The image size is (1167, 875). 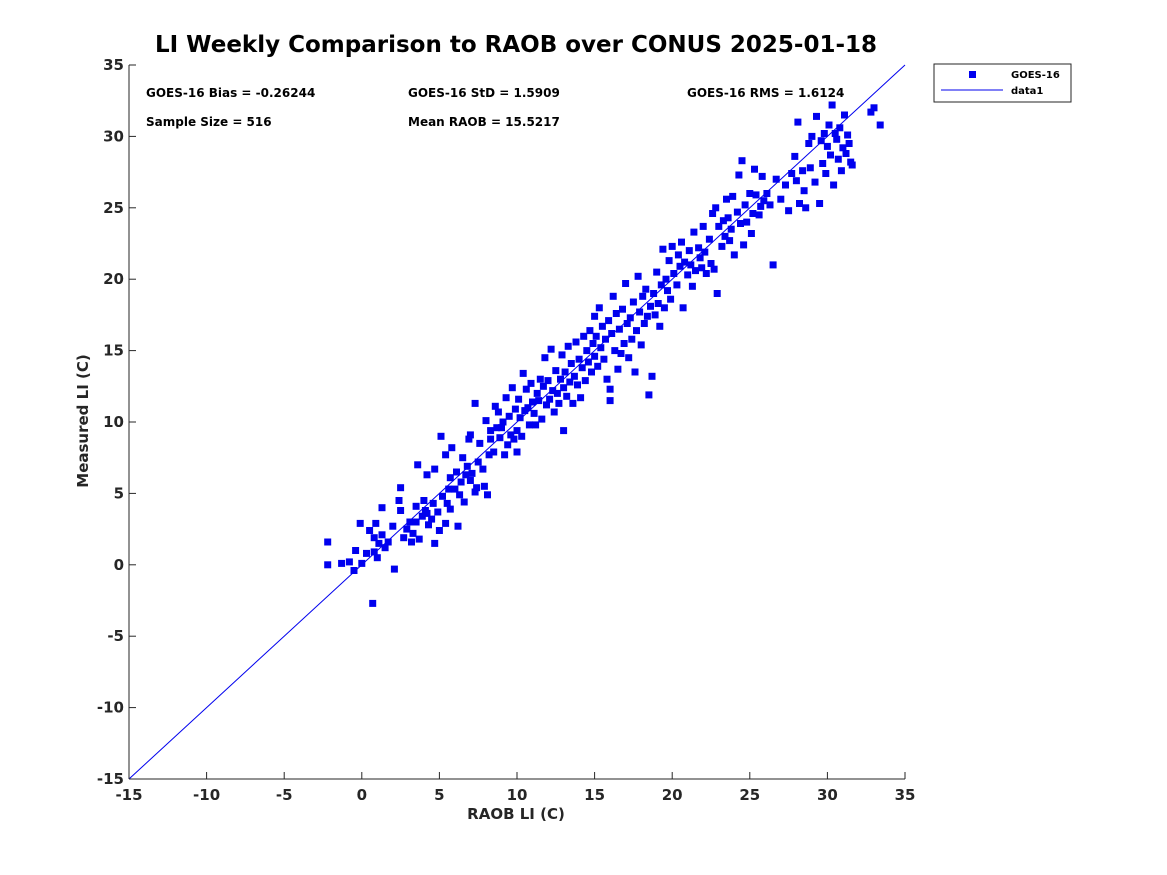 I want to click on legend-label-goes16: GOES-16, so click(x=1035, y=75).